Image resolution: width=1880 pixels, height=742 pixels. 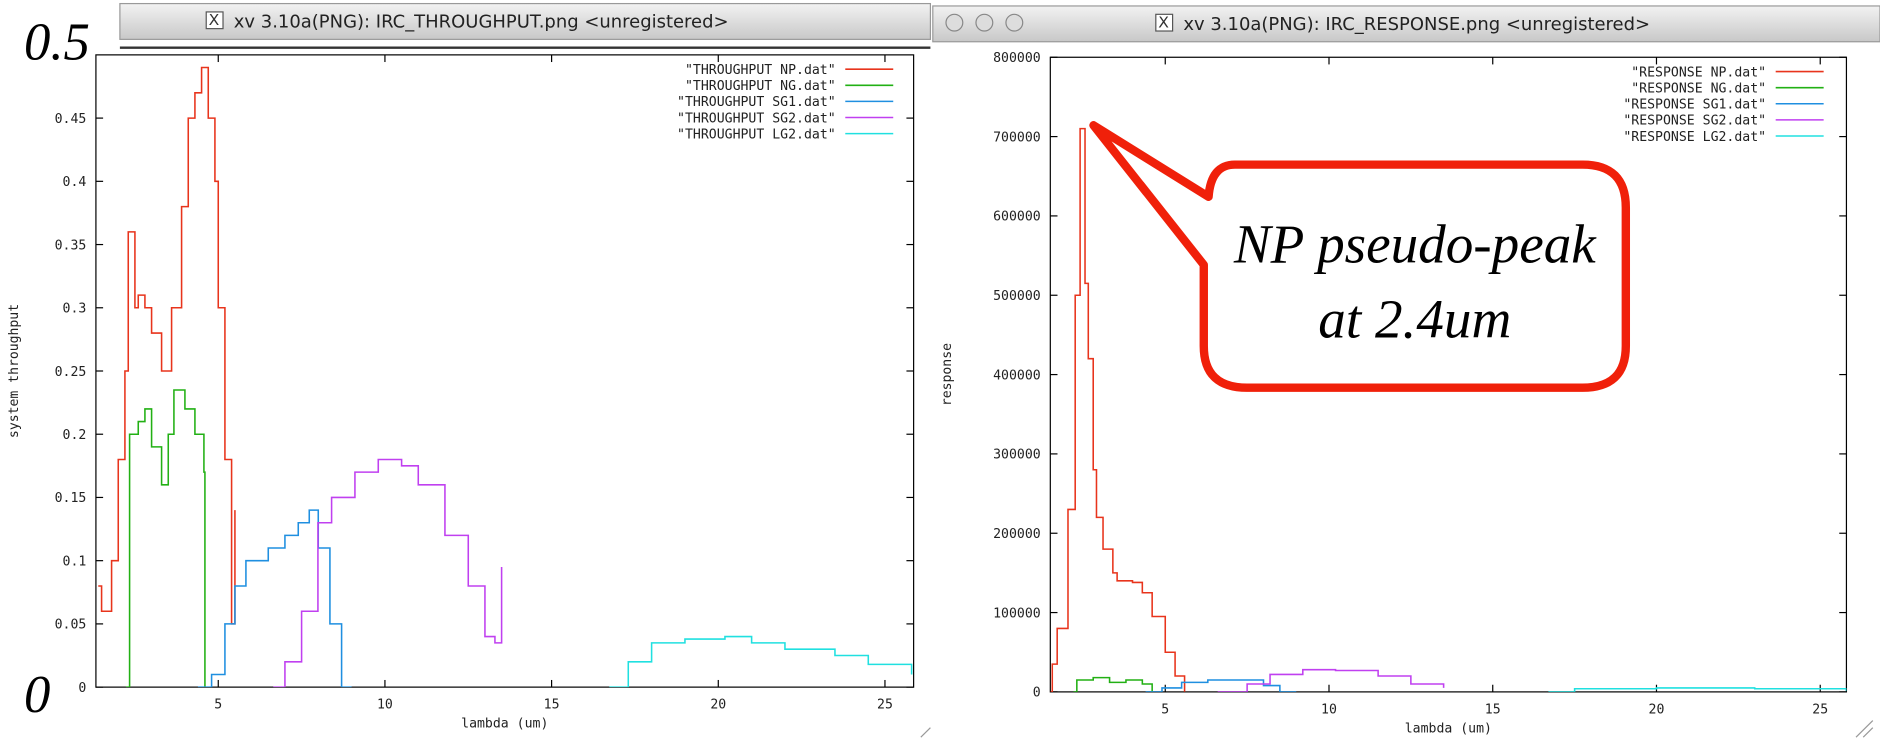 I want to click on y-tick-label: 100000, so click(x=1017, y=613).